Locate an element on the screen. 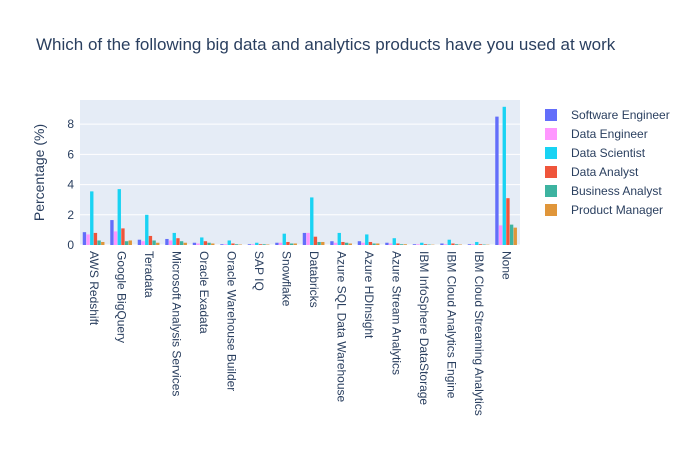 Image resolution: width=700 pixels, height=450 pixels. legend-label: Software Engineer is located at coordinates (620, 115).